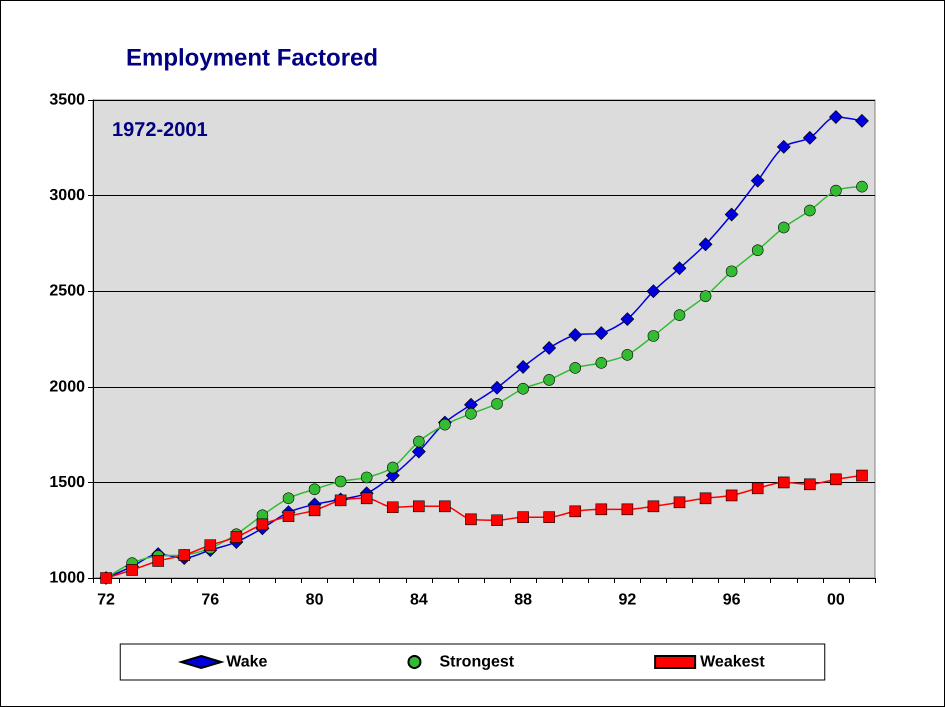  What do you see at coordinates (733, 662) in the screenshot?
I see `legend-label: Weakest` at bounding box center [733, 662].